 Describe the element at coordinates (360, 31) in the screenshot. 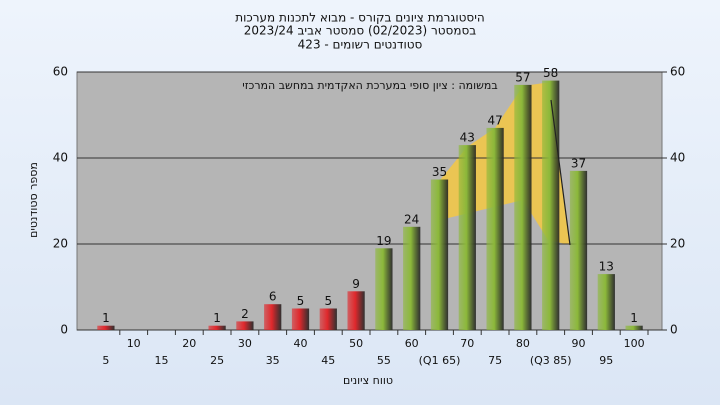

I see `chart-subtitle: בסמסטר (02/2023) סמסטר אביב 2023/24` at that location.